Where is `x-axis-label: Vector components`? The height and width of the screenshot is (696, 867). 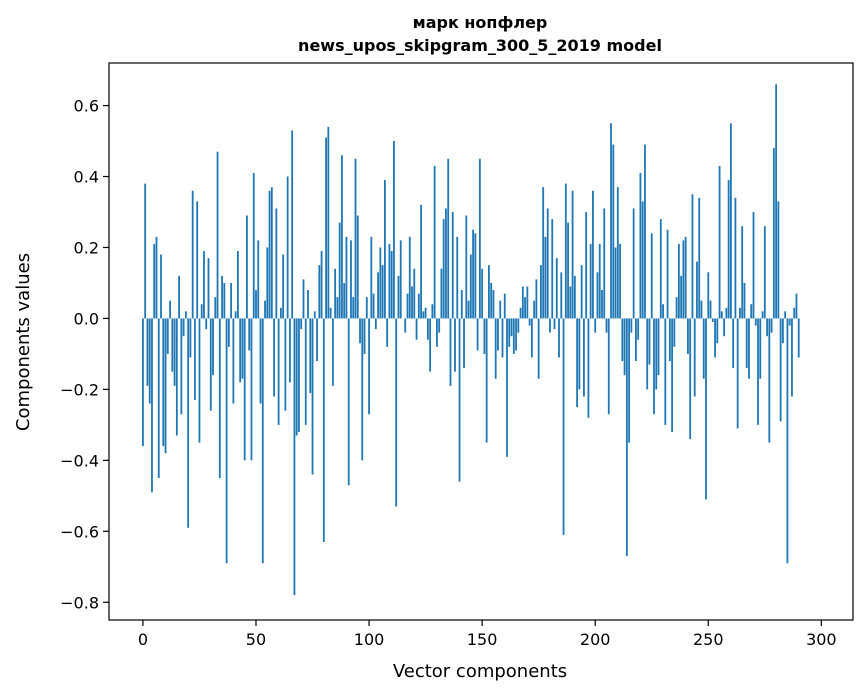 x-axis-label: Vector components is located at coordinates (480, 671).